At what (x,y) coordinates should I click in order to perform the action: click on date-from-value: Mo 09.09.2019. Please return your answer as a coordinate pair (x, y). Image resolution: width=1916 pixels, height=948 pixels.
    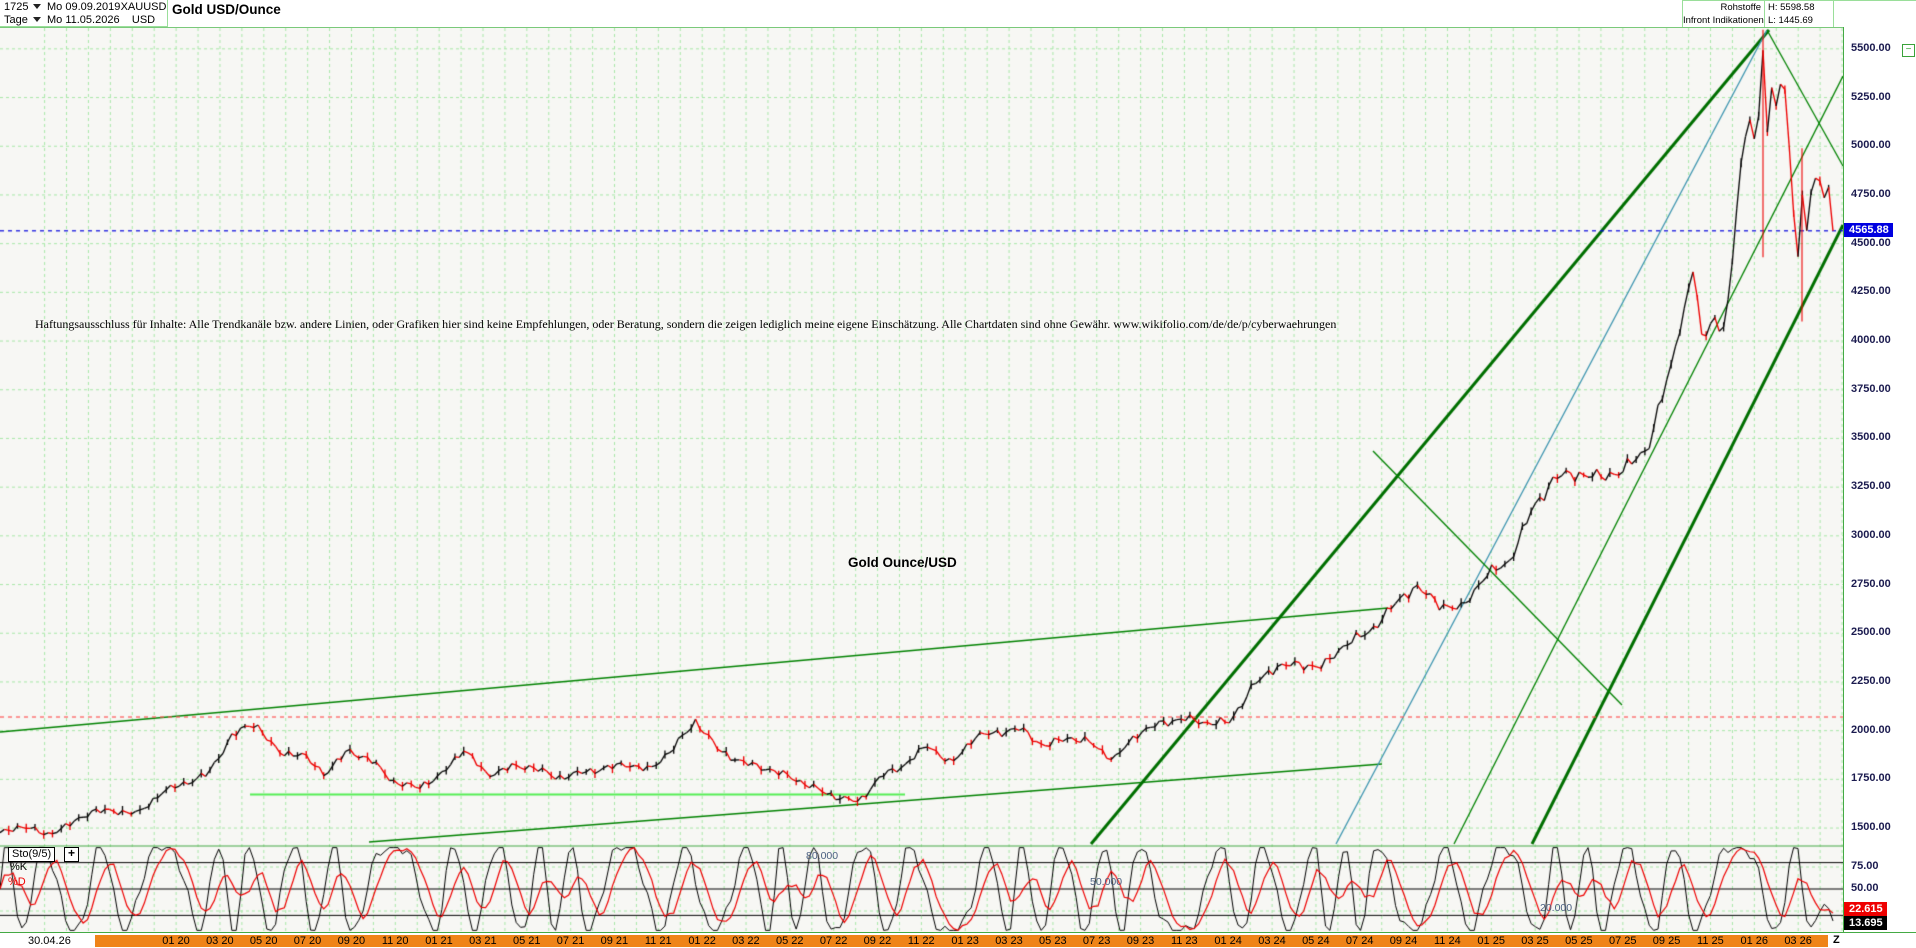
    Looking at the image, I should click on (84, 6).